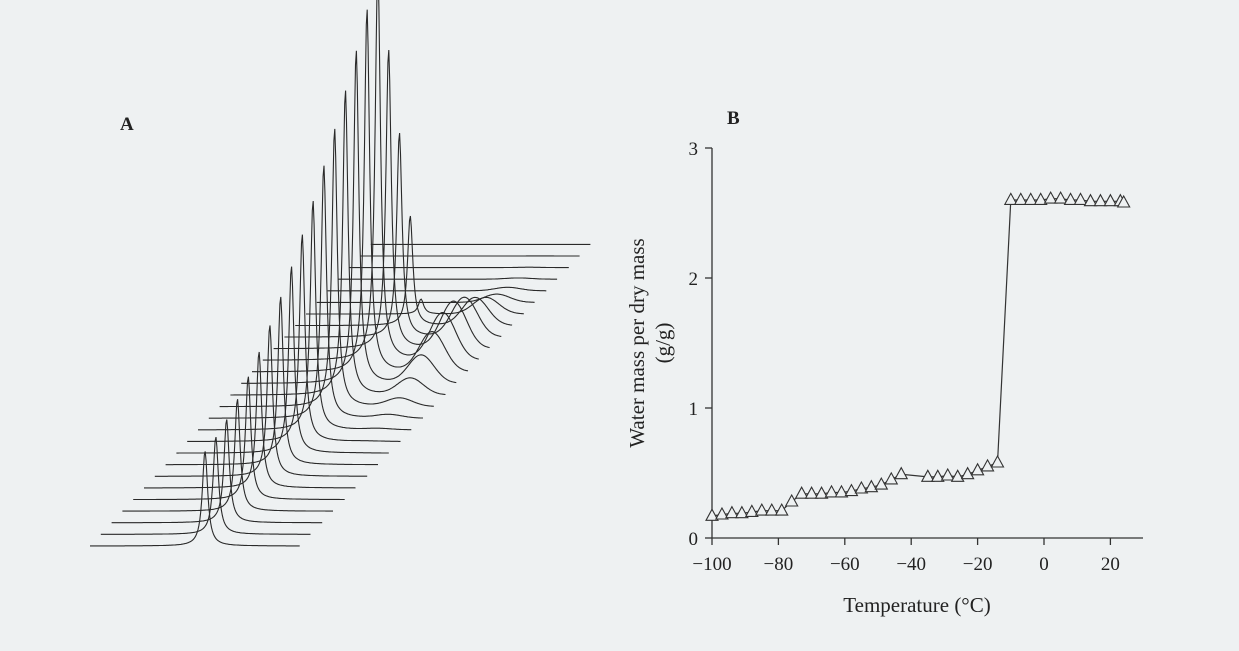 This screenshot has height=651, width=1239. Describe the element at coordinates (694, 149) in the screenshot. I see `y-tick-label: 3` at that location.